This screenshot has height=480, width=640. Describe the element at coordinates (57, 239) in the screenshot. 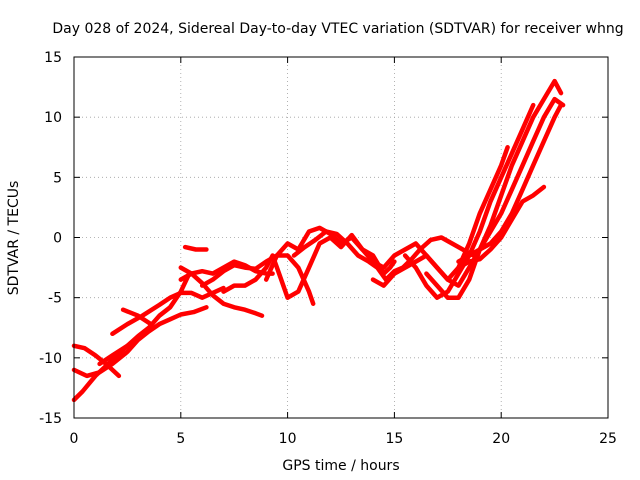

I see `y-tick-label: 0` at that location.